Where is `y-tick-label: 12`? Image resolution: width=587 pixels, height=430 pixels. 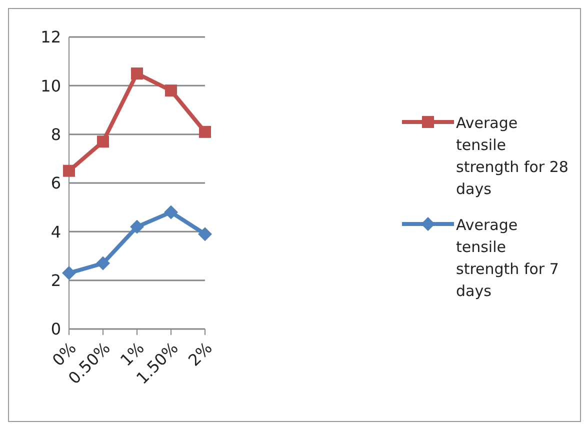 y-tick-label: 12 is located at coordinates (50, 37).